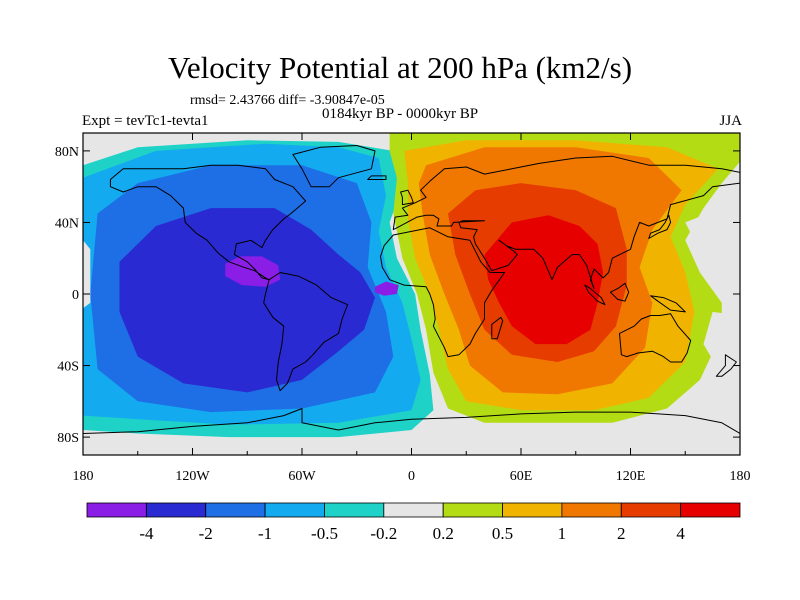  I want to click on coastline-north-america, so click(208, 222).